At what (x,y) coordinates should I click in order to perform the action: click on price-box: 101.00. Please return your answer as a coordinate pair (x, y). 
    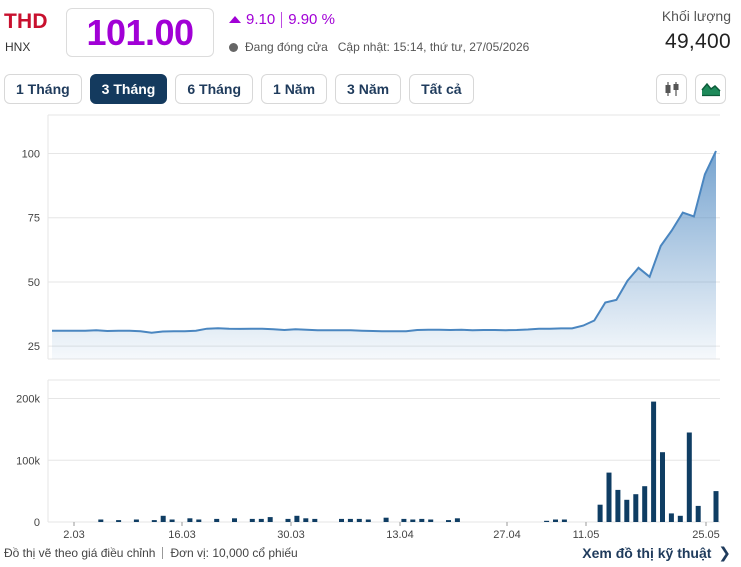
    Looking at the image, I should click on (140, 32).